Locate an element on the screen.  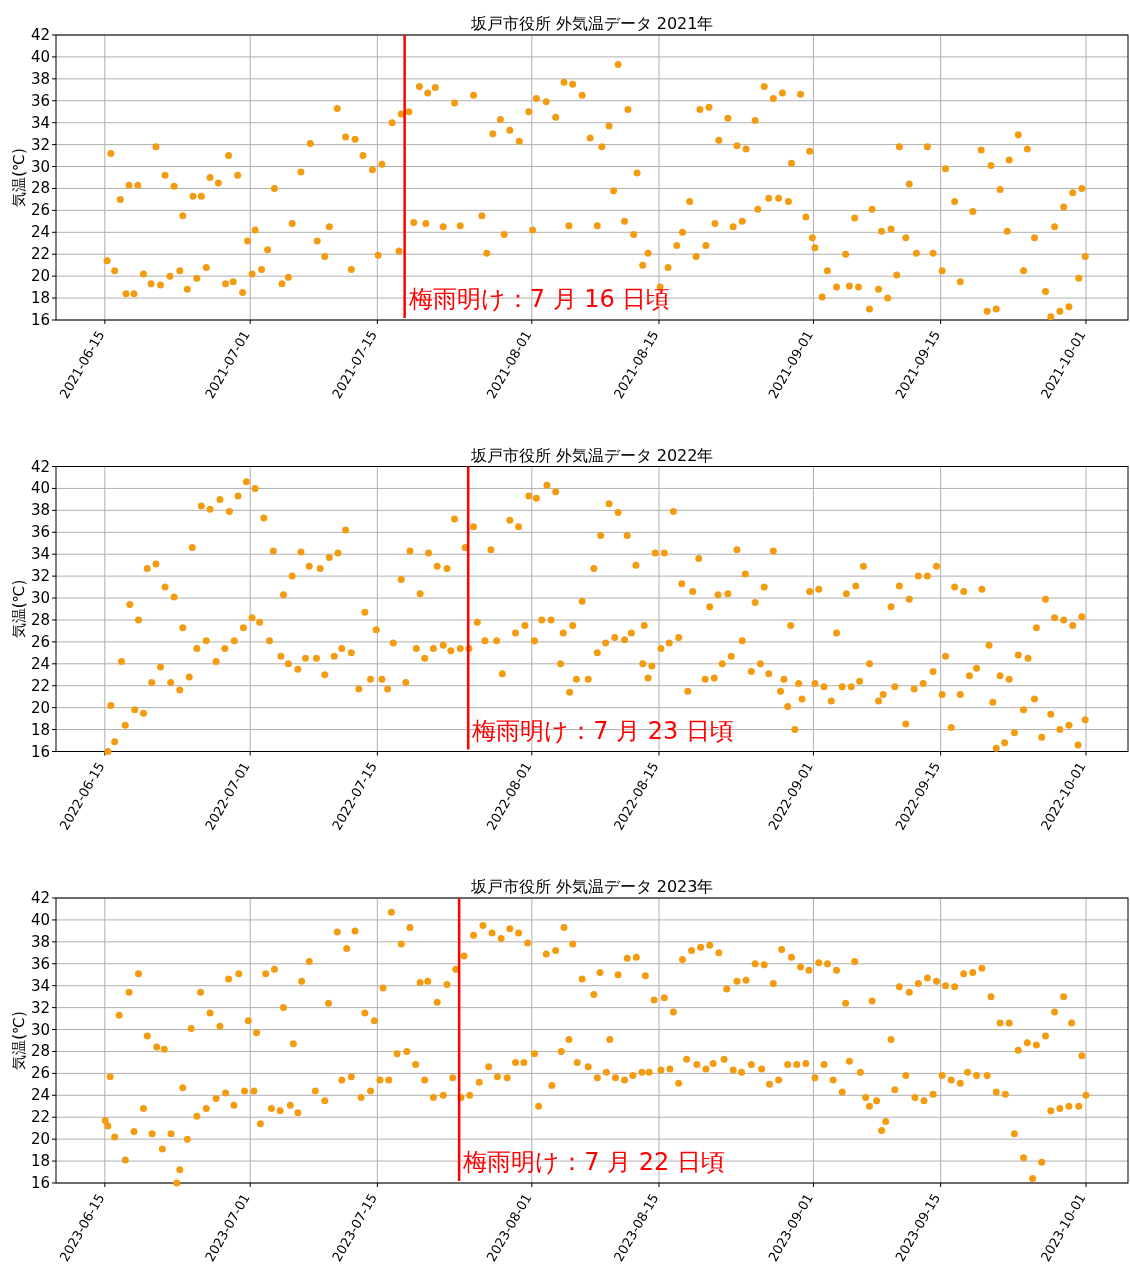
ref-line-label: 梅雨明け：7 月 23 日頃 is located at coordinates (602, 730).